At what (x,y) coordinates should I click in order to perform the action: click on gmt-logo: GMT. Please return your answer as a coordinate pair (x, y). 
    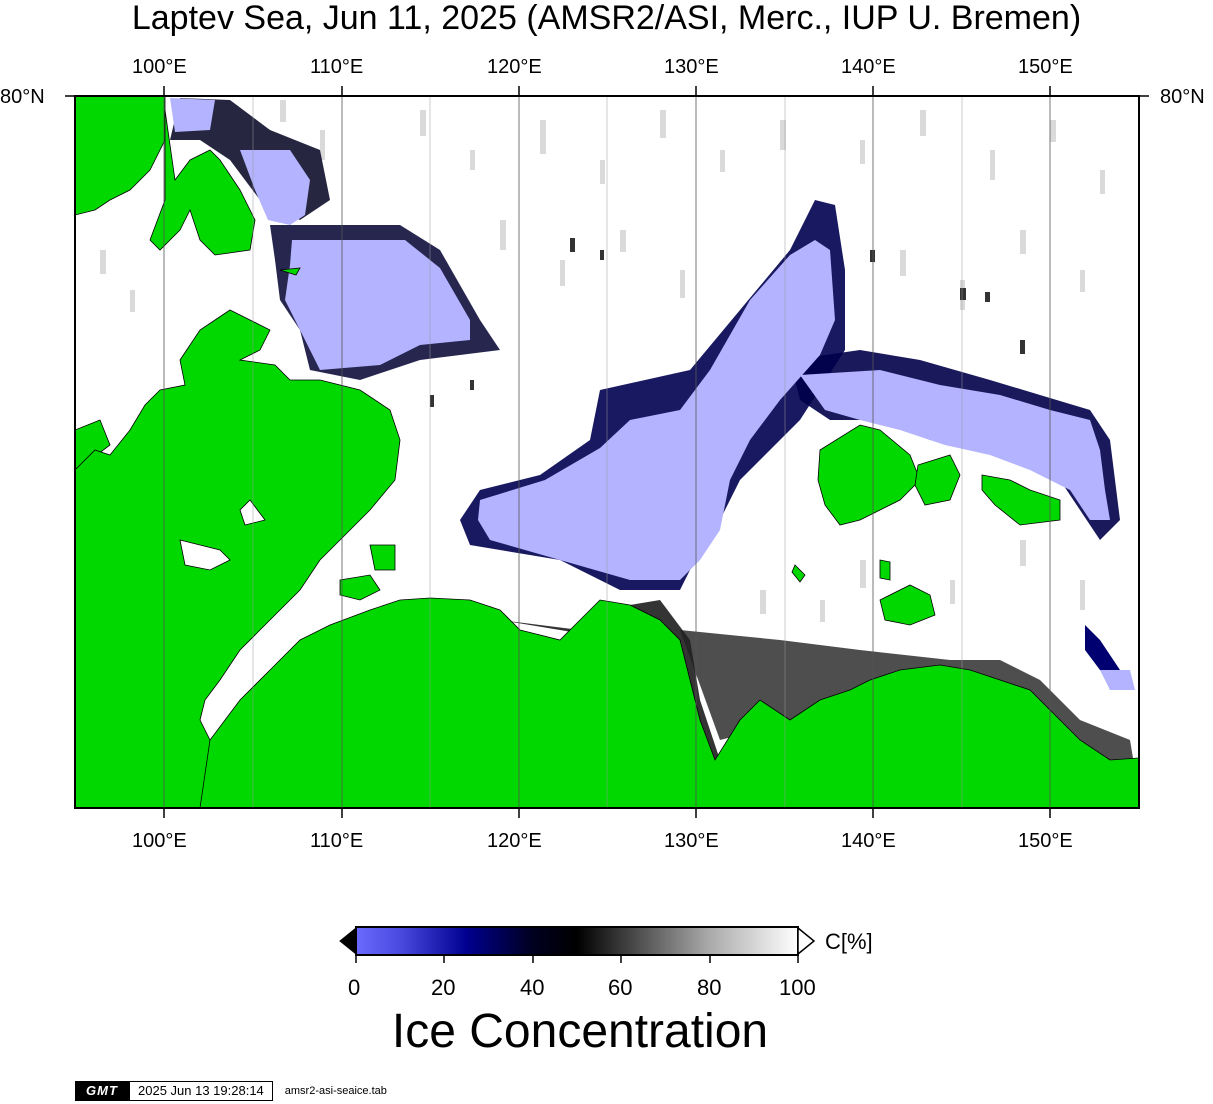
    Looking at the image, I should click on (102, 1091).